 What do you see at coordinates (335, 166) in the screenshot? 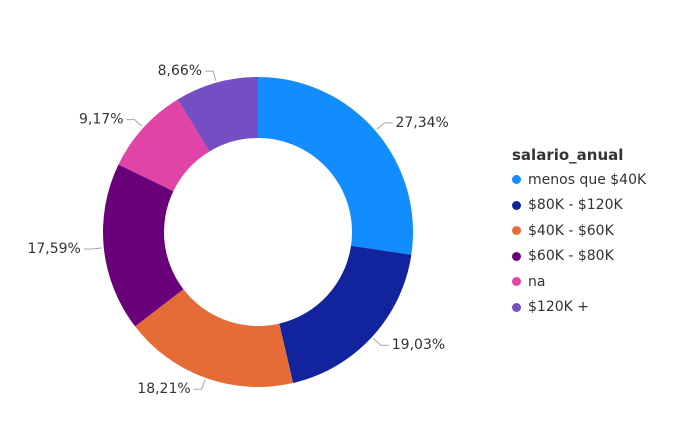
I see `slice-menos-que-40k` at bounding box center [335, 166].